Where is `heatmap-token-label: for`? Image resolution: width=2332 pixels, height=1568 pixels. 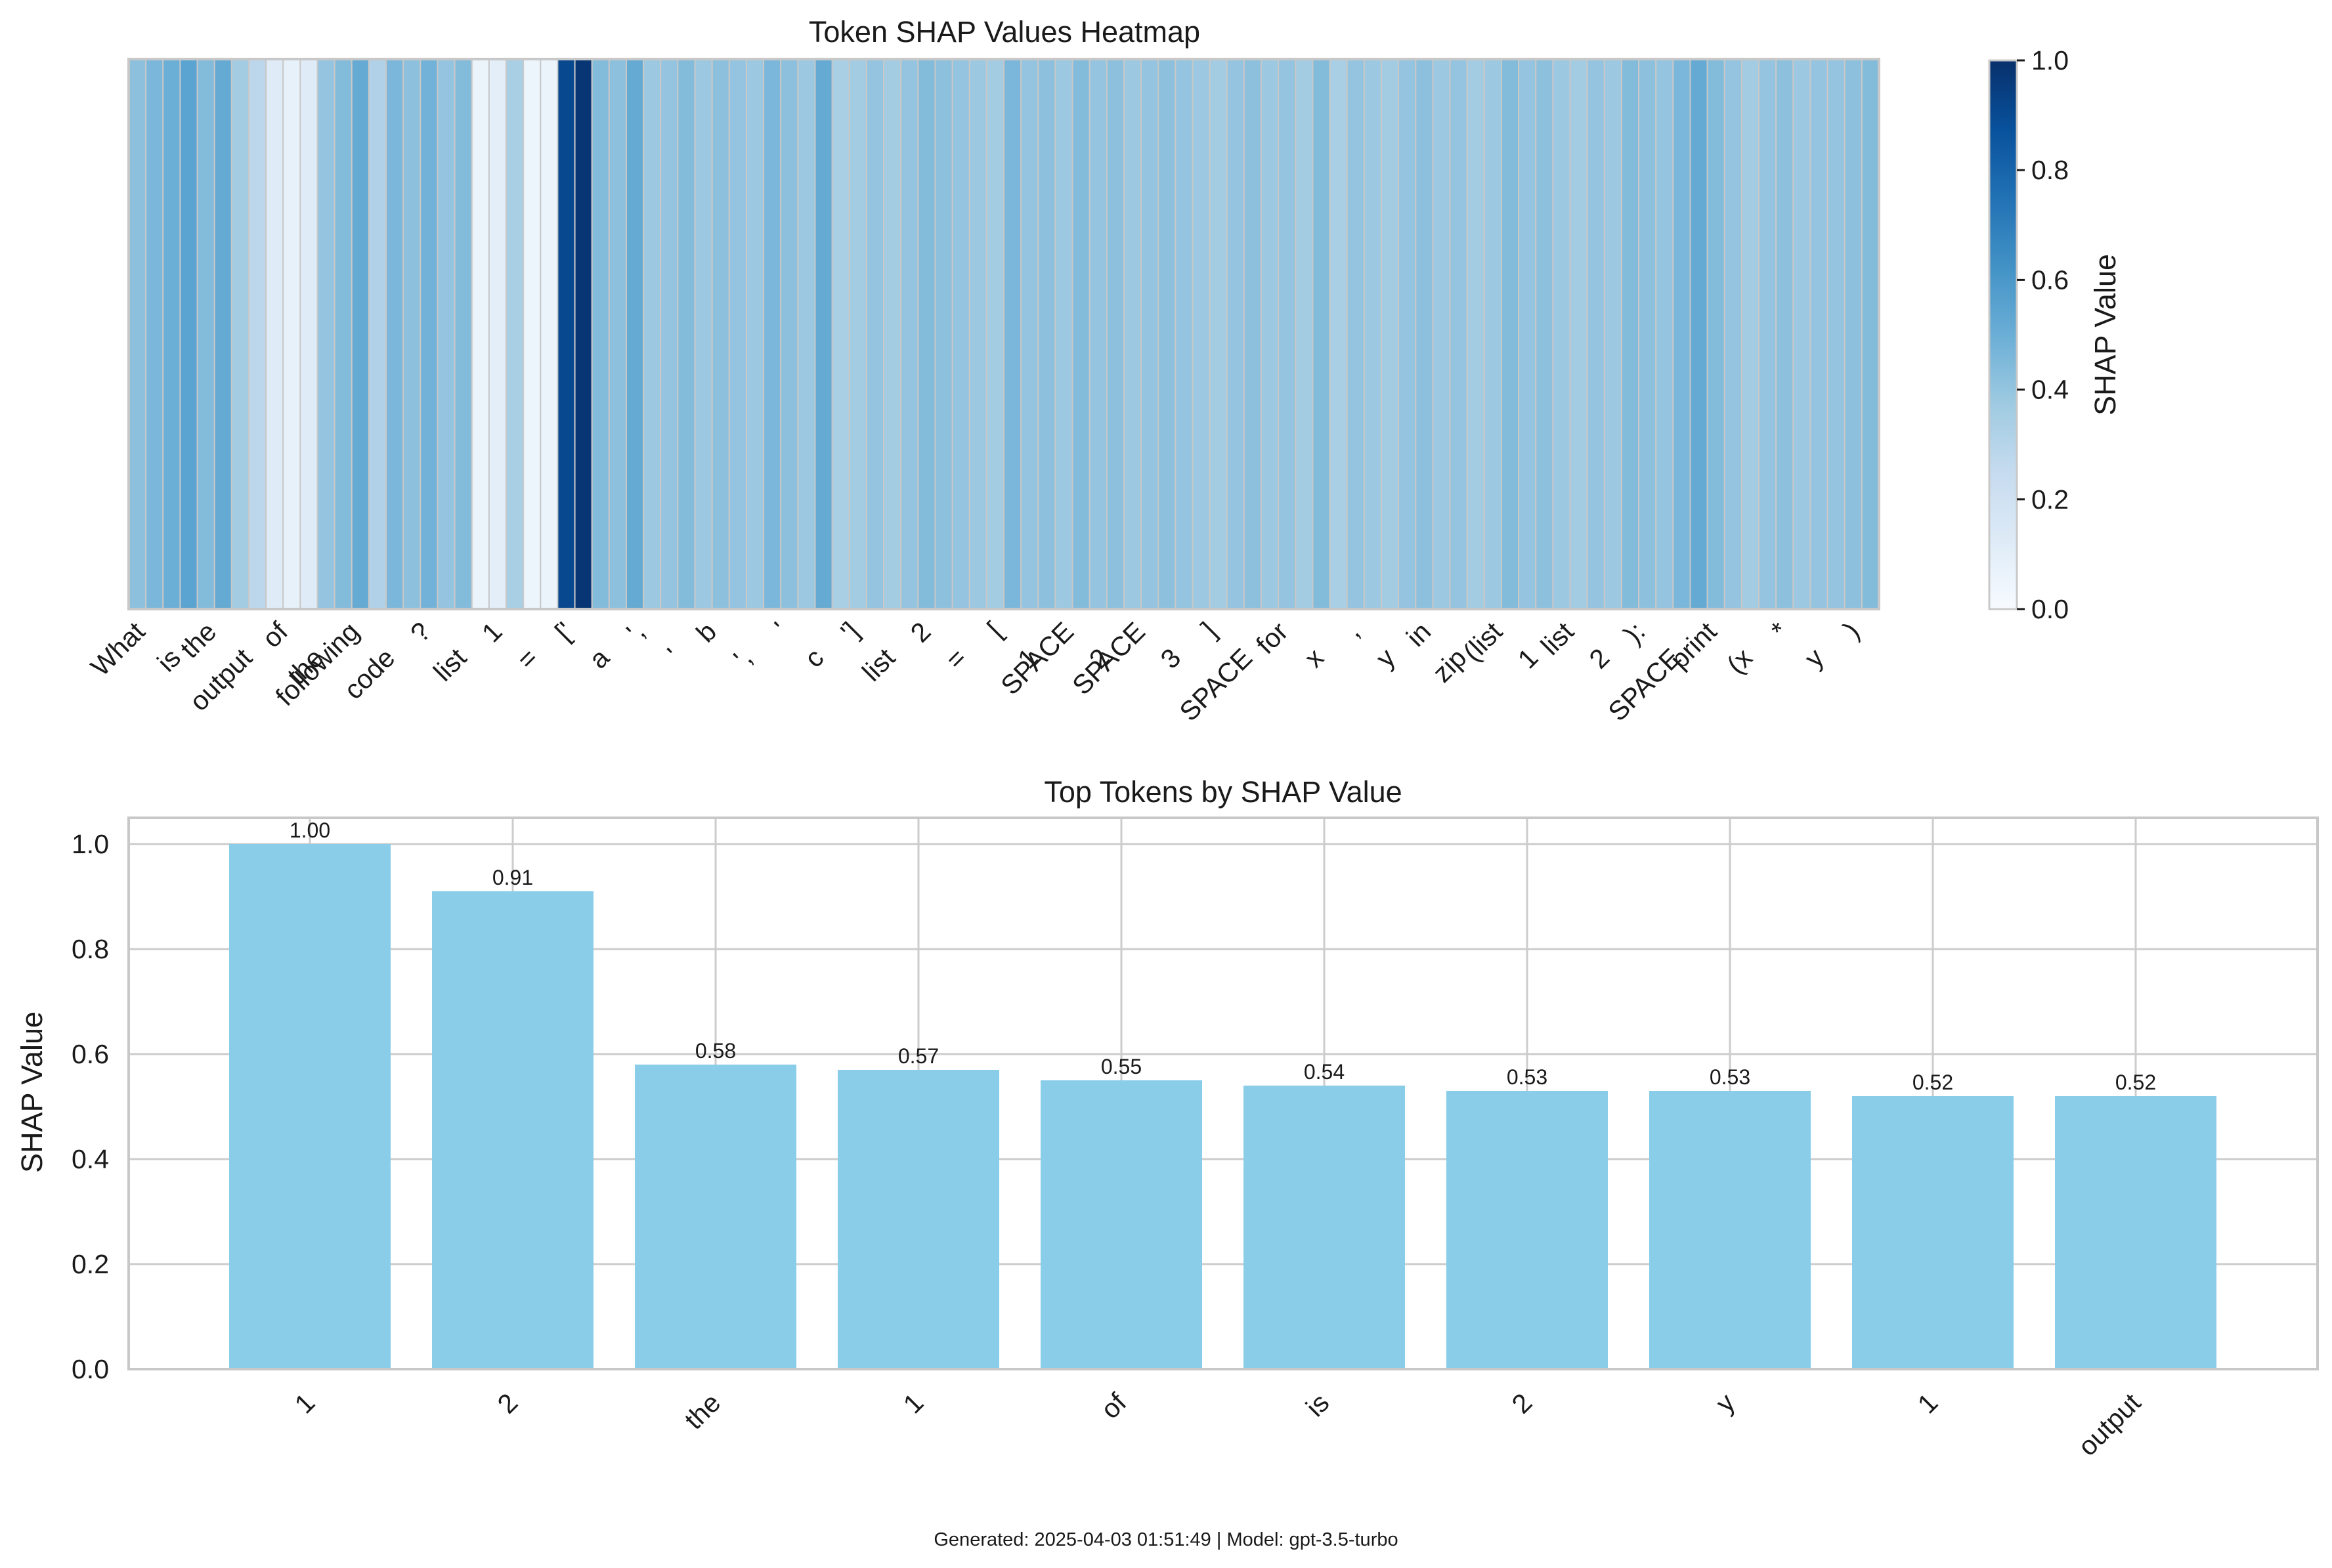
heatmap-token-label: for is located at coordinates (1271, 638).